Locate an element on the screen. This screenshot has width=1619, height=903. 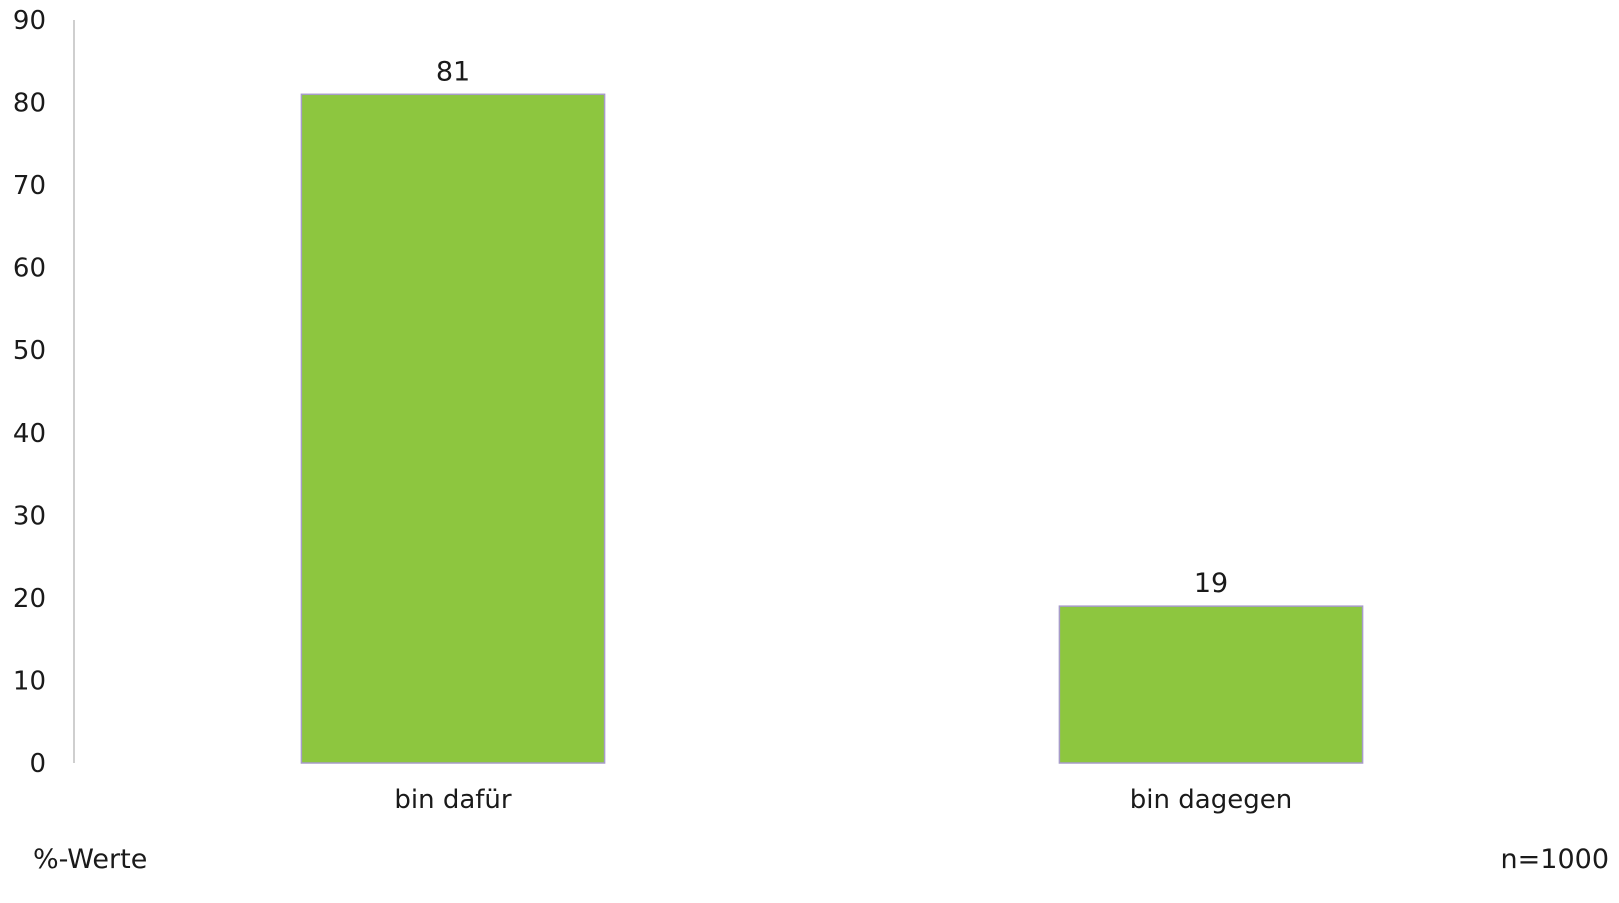
y-tick-label: 70 is located at coordinates (29, 186).